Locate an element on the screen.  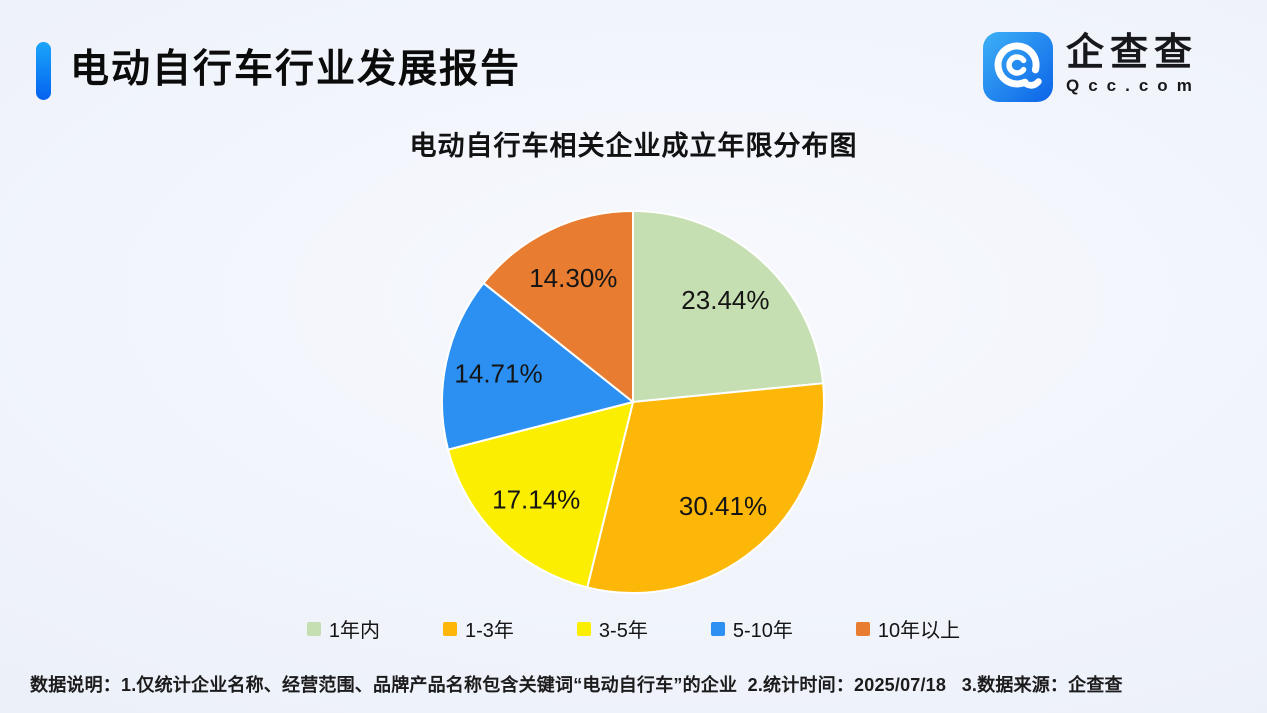
brand-logo: 企查查 Qcc.com is located at coordinates (1092, 67).